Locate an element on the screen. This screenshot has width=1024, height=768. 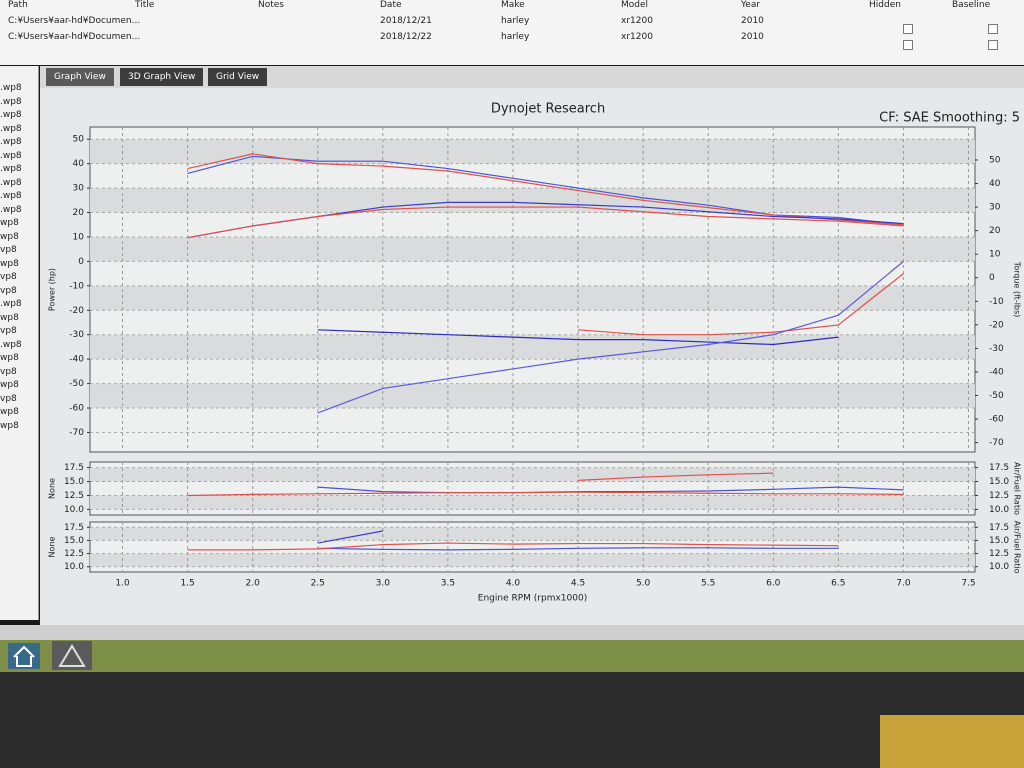
y-tick-label: -10 is located at coordinates (76, 286).